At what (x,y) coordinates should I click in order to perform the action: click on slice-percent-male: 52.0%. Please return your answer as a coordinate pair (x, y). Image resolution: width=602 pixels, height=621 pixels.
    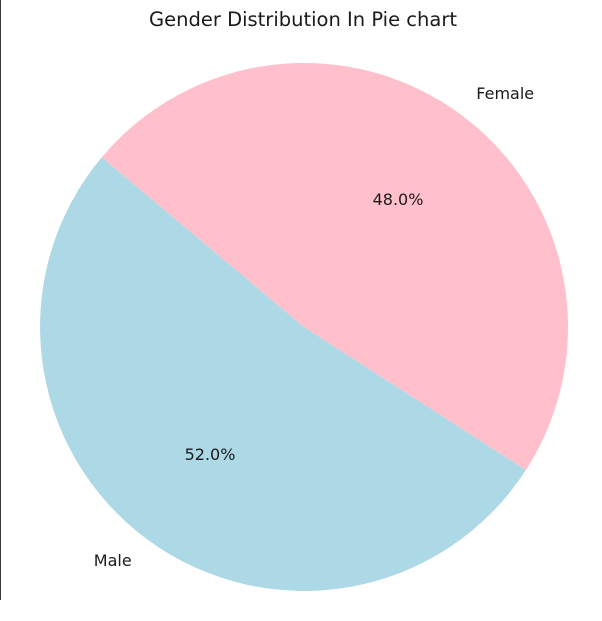
    Looking at the image, I should click on (210, 454).